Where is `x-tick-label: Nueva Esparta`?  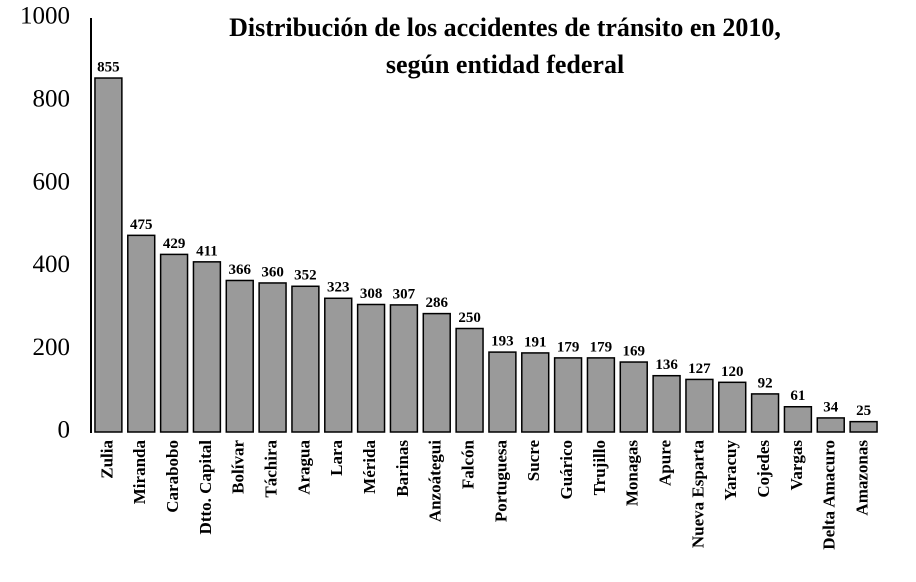 x-tick-label: Nueva Esparta is located at coordinates (697, 494).